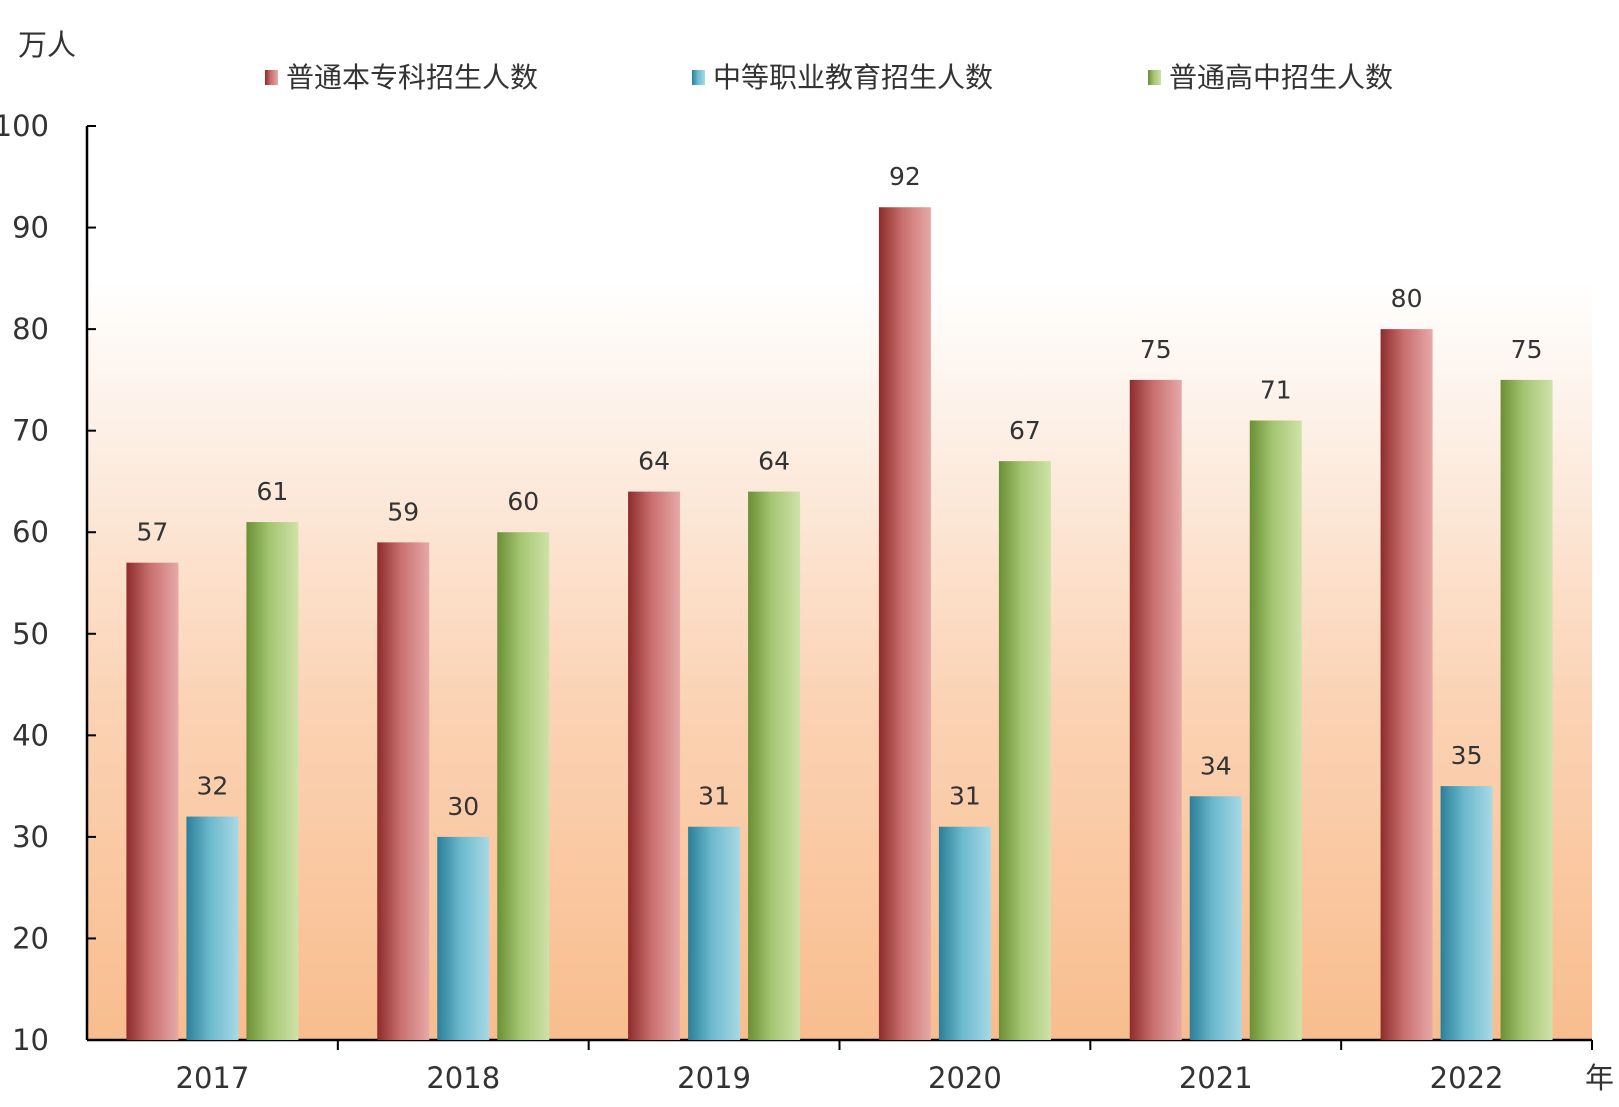 This screenshot has width=1619, height=1107. What do you see at coordinates (1276, 390) in the screenshot?
I see `series-gaozhong-data-label: 71` at bounding box center [1276, 390].